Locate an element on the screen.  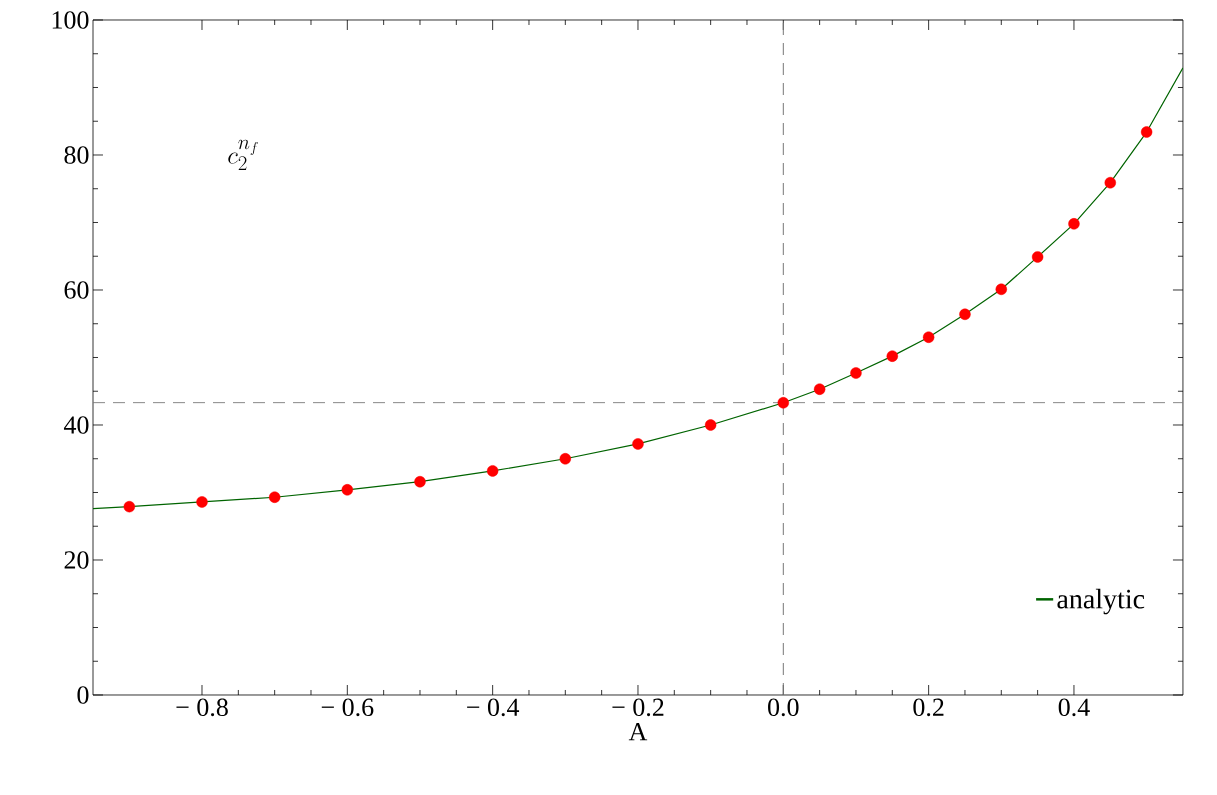
x-tick-label: − 0.8 is located at coordinates (202, 707).